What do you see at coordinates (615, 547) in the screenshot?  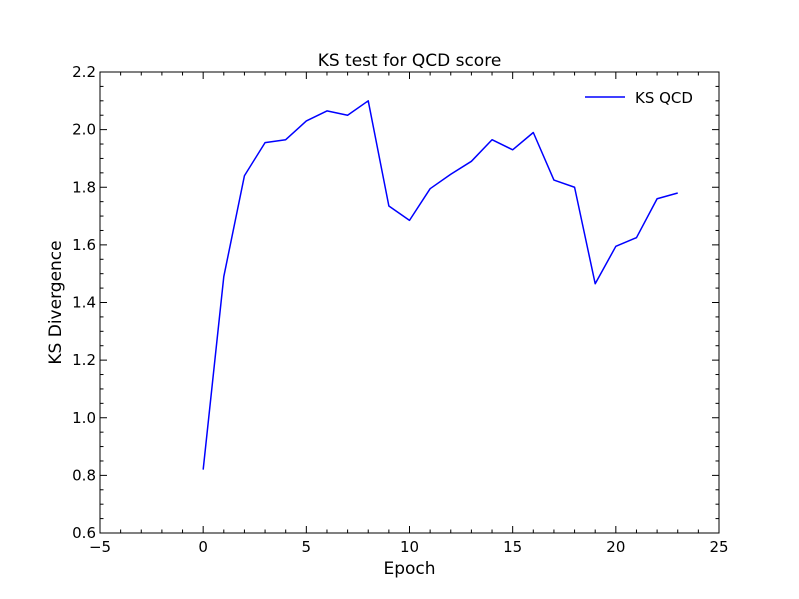 I see `x-tick-label: 20` at bounding box center [615, 547].